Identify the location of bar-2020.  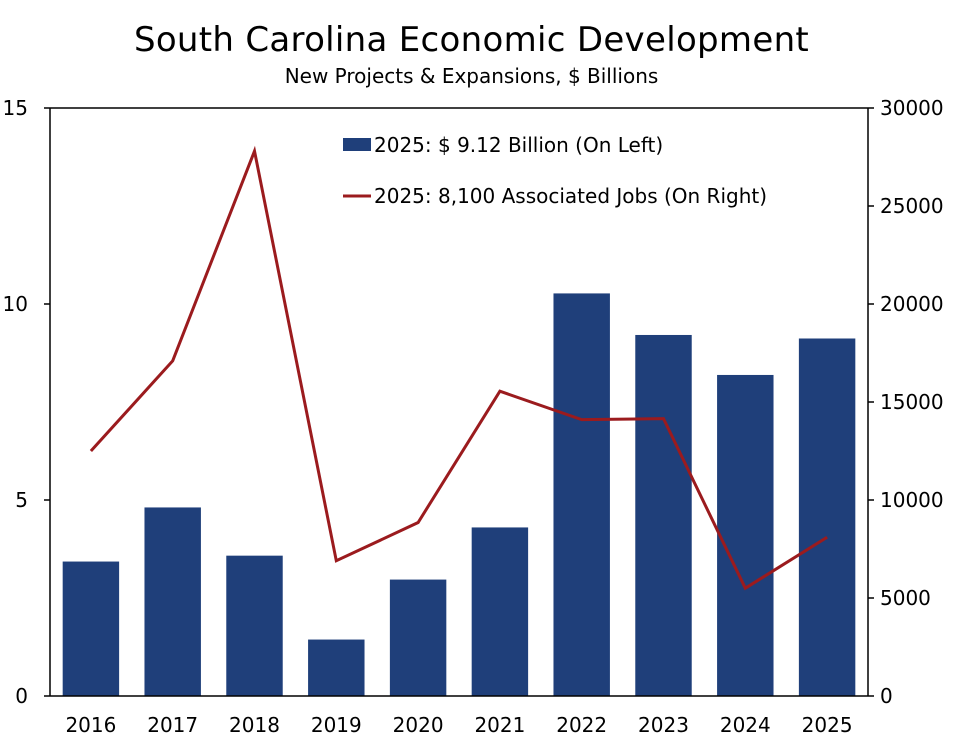
(418, 637).